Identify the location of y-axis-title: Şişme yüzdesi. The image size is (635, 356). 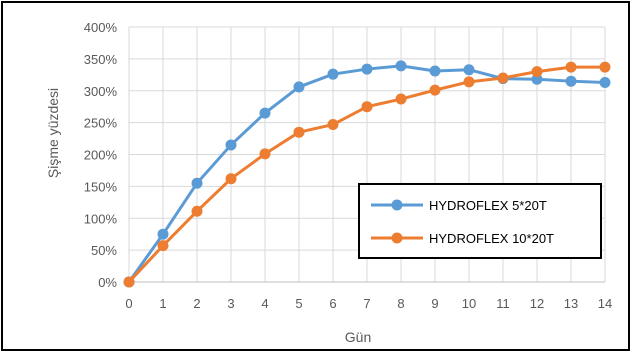
(53, 133).